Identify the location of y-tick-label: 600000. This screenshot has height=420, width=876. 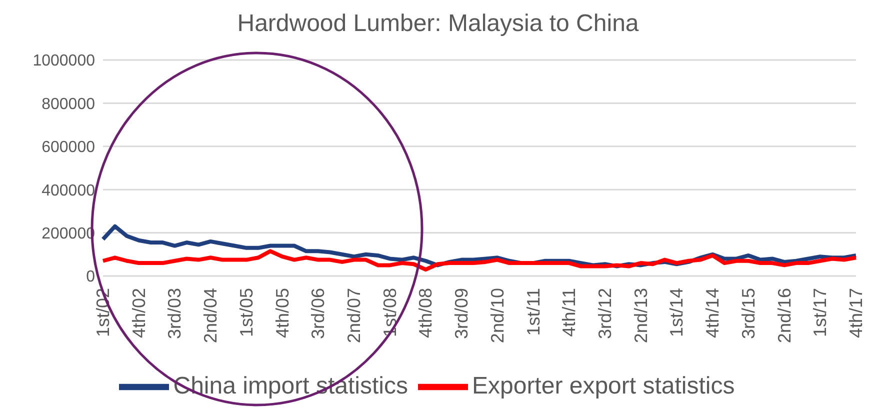
(69, 147).